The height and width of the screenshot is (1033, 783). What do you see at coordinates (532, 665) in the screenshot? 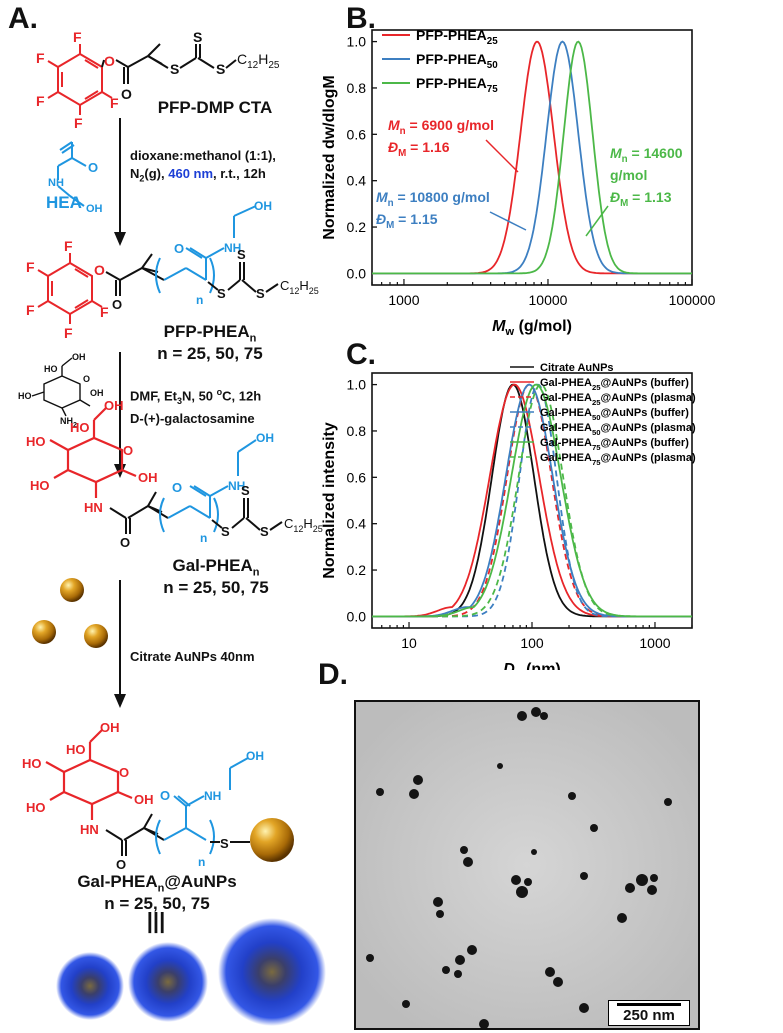
I see `x-axis-label: Dh (nm)` at bounding box center [532, 665].